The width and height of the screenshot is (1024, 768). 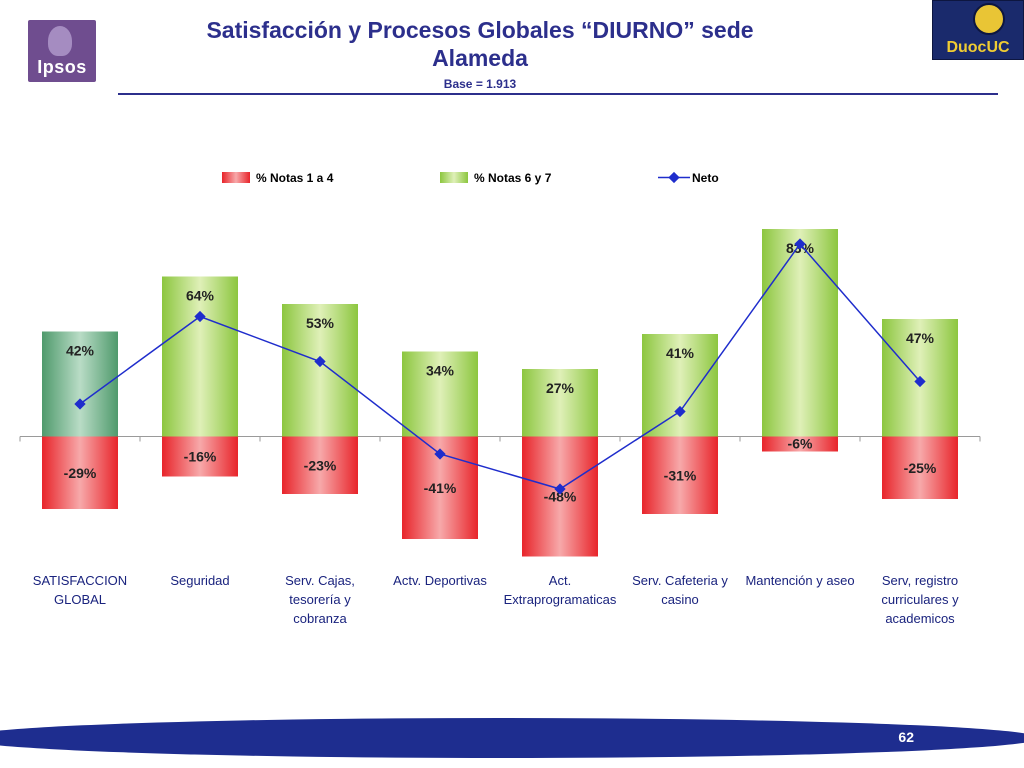 I want to click on x-tick-label-2-2: cobranza, so click(x=320, y=618).